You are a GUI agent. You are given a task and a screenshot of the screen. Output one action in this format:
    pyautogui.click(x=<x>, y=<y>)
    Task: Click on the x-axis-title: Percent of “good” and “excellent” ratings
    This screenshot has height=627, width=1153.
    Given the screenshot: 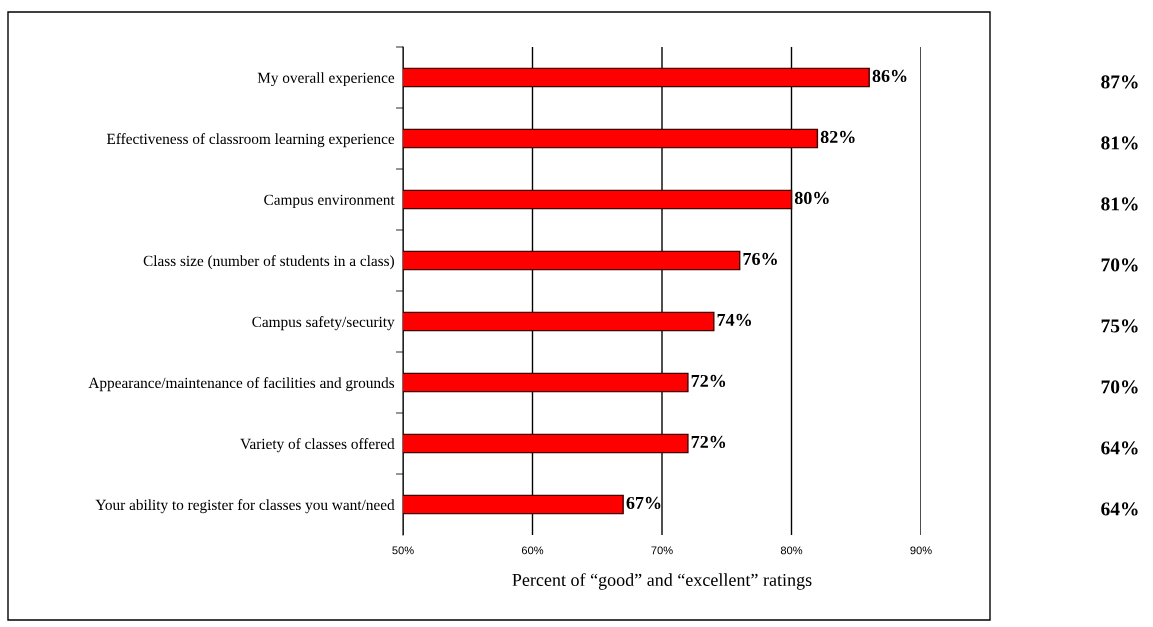 What is the action you would take?
    pyautogui.click(x=662, y=581)
    